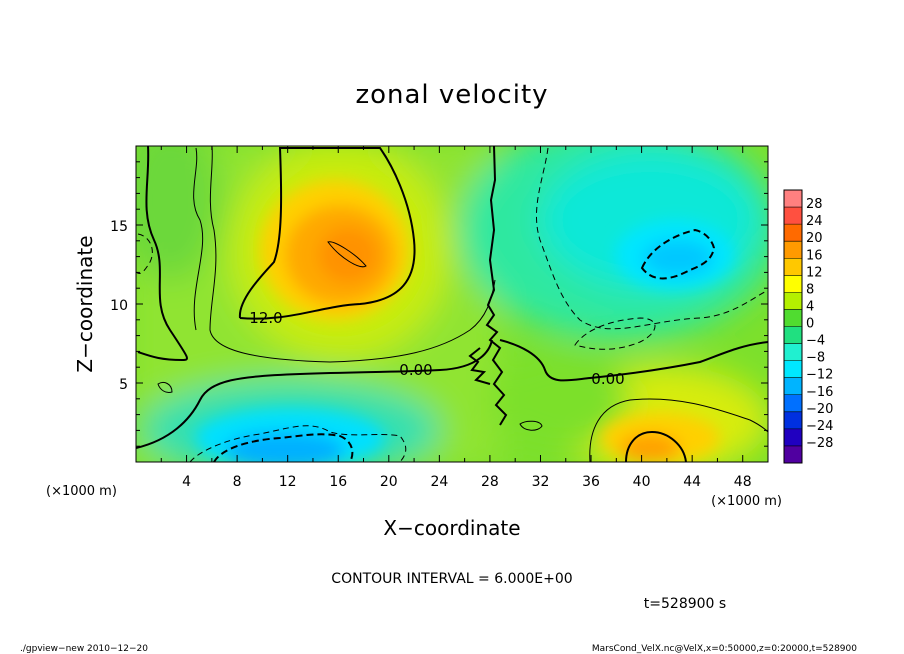 This screenshot has height=654, width=904. I want to click on footer-left: ./gpview−new 2010−12−20, so click(84, 649).